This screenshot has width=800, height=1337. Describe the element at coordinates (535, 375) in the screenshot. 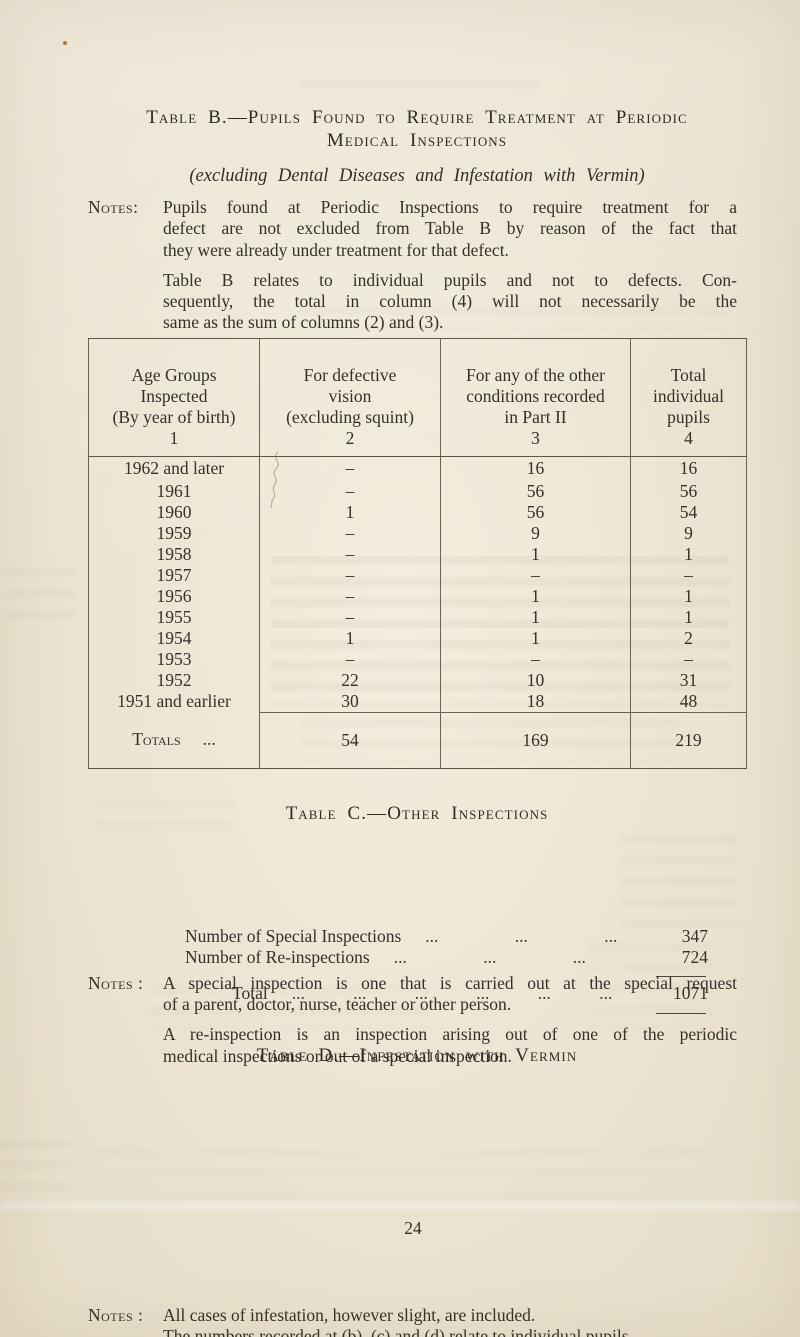

I see `header-line: For any of the other` at that location.